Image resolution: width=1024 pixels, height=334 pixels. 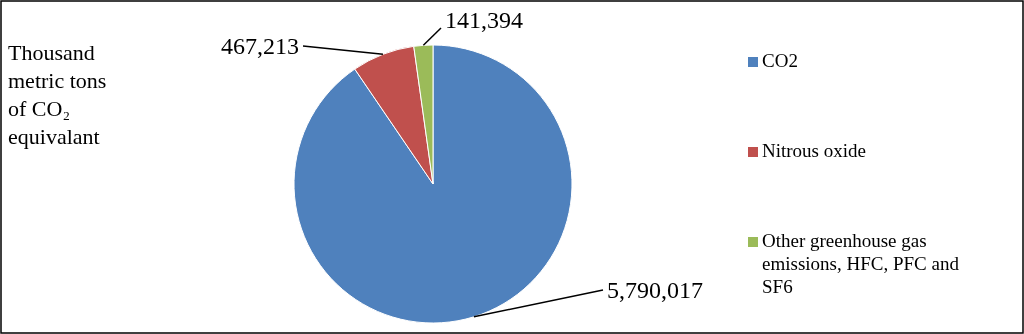 I want to click on data-label: 141,394, so click(x=484, y=20).